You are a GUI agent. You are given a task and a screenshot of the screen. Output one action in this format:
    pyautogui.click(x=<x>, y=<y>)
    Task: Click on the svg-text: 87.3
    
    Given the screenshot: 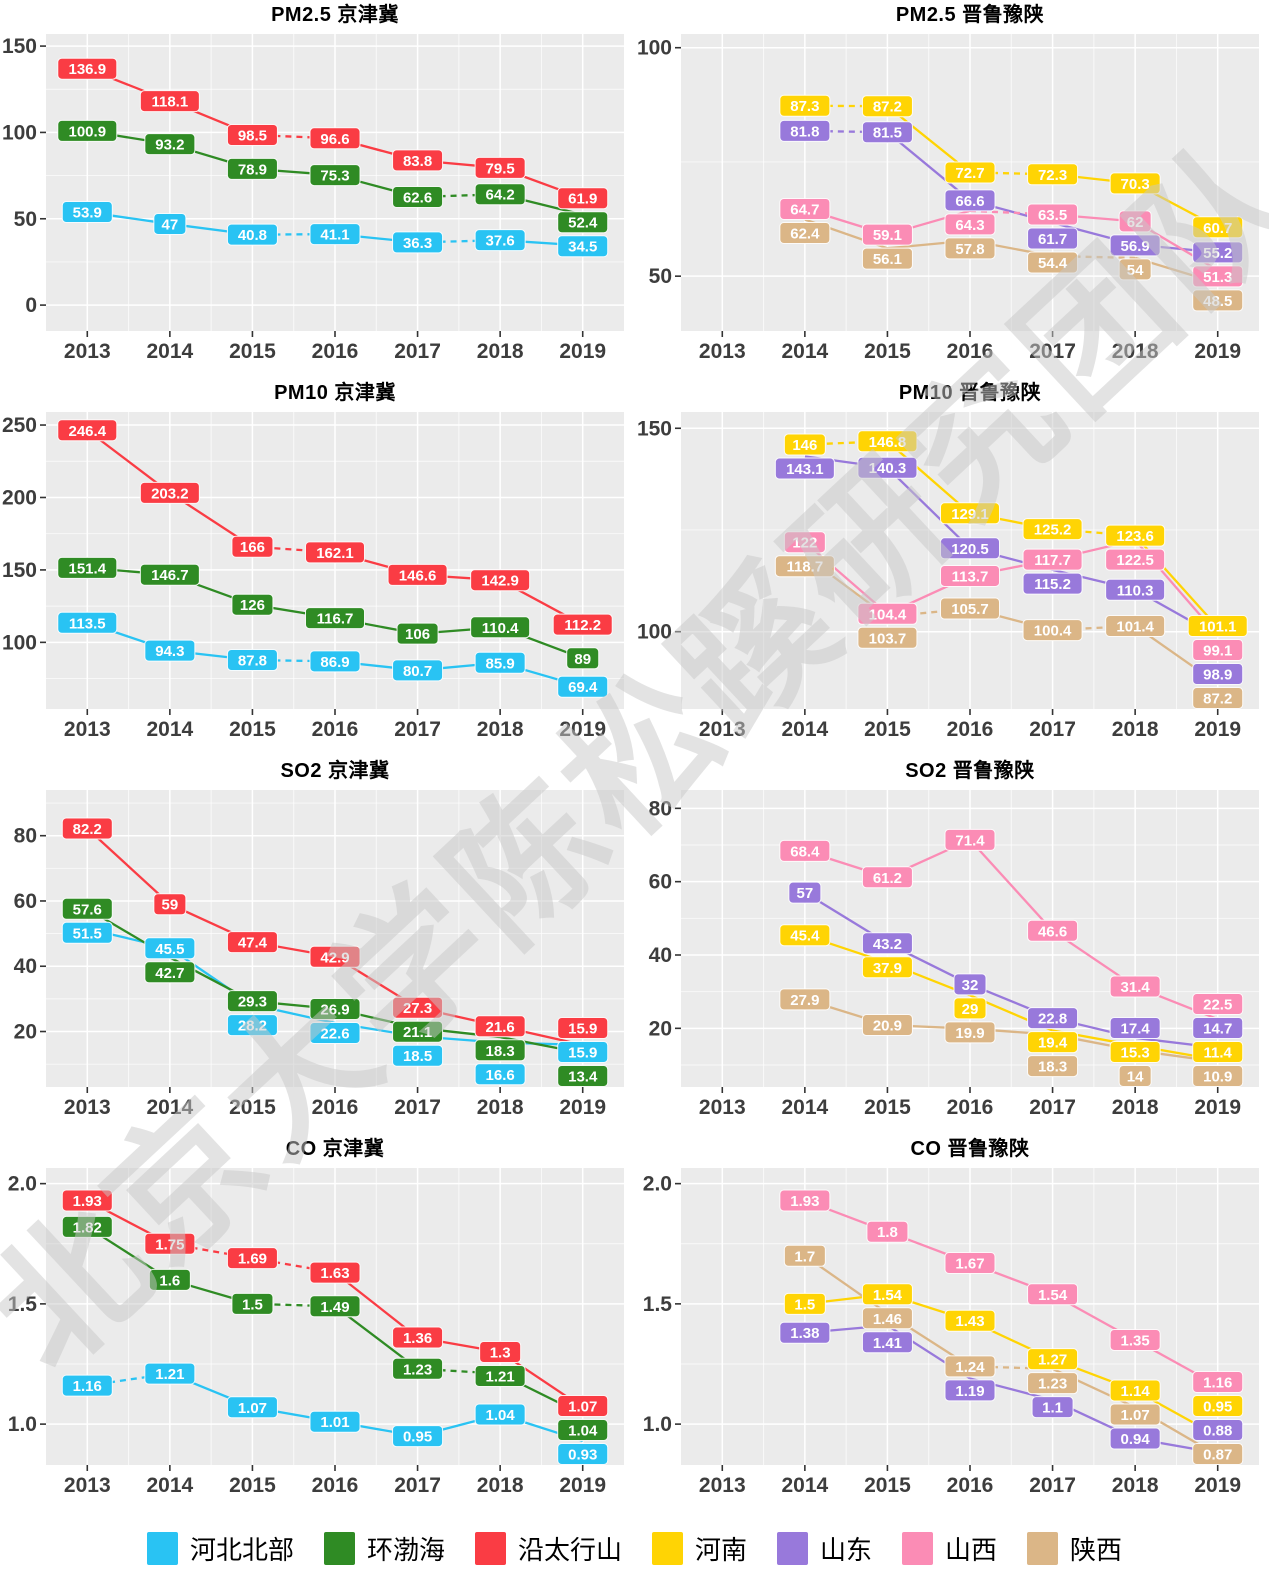 What is the action you would take?
    pyautogui.click(x=804, y=106)
    